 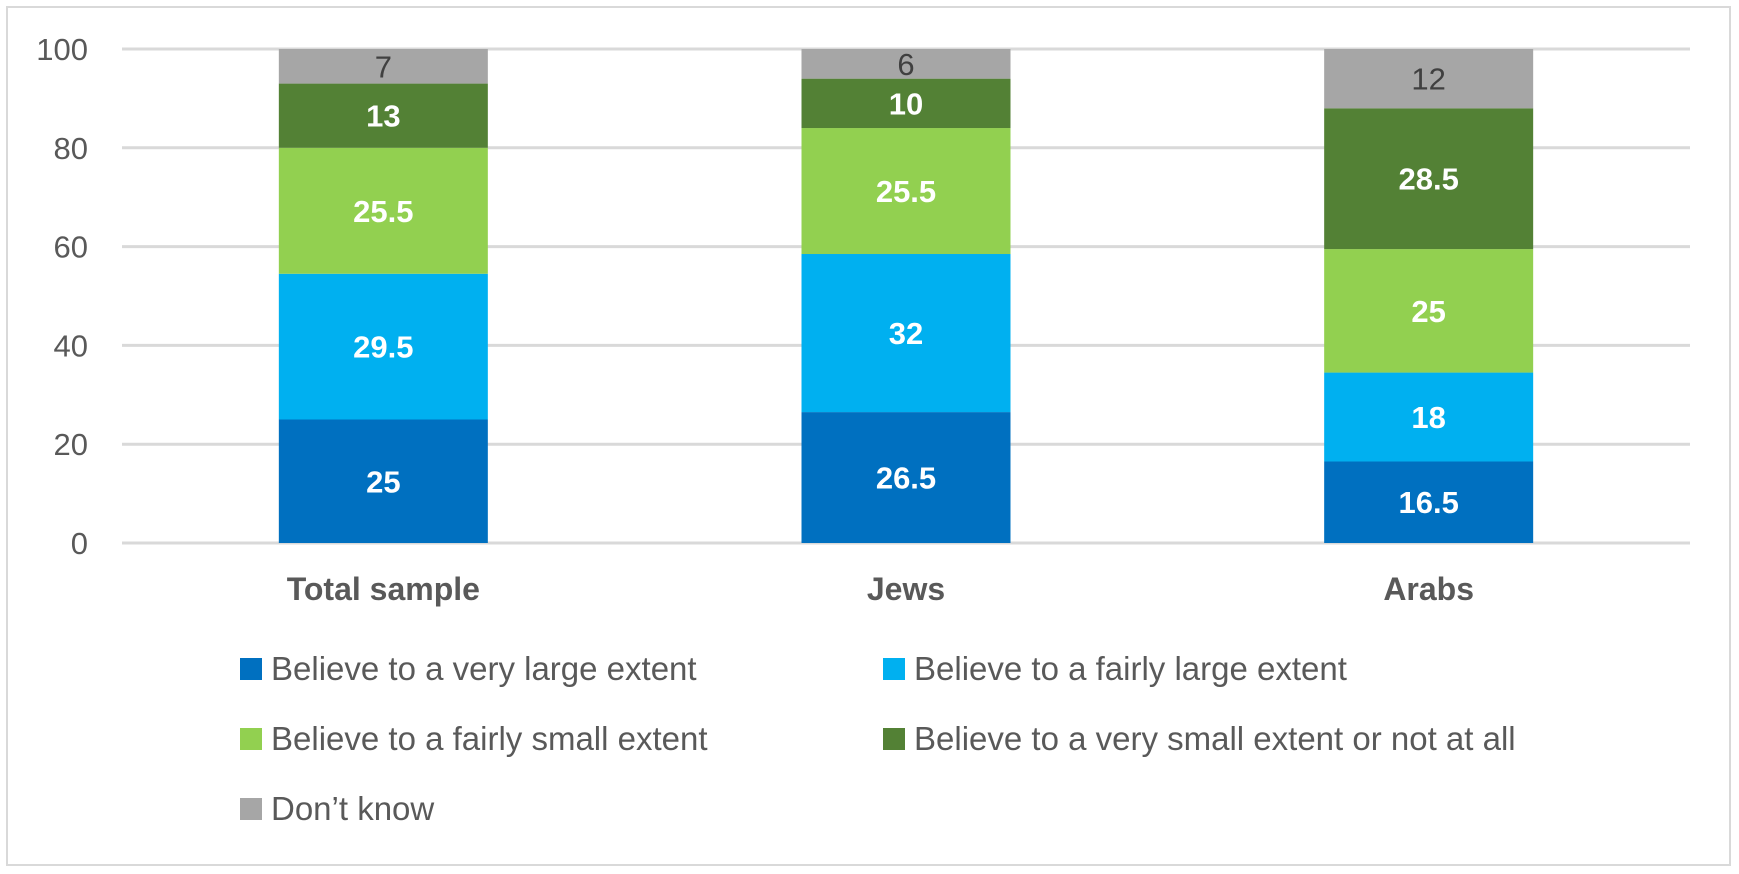 I want to click on data-label: 13, so click(x=383, y=116).